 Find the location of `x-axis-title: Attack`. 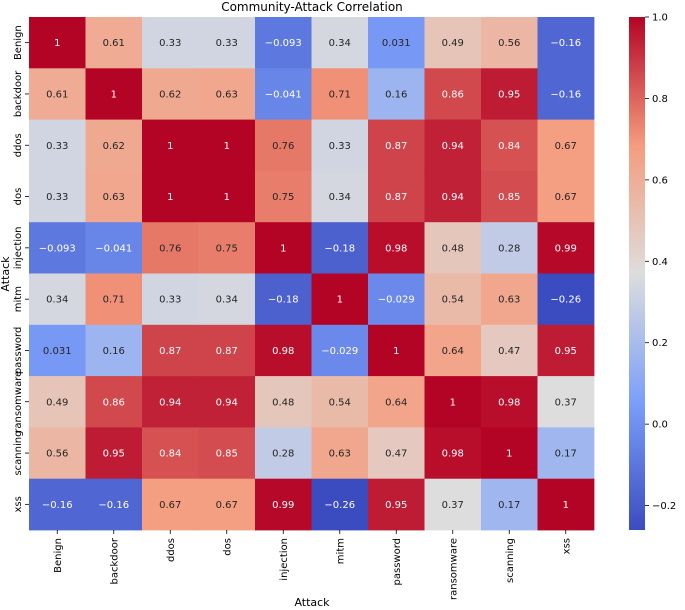

x-axis-title: Attack is located at coordinates (312, 602).